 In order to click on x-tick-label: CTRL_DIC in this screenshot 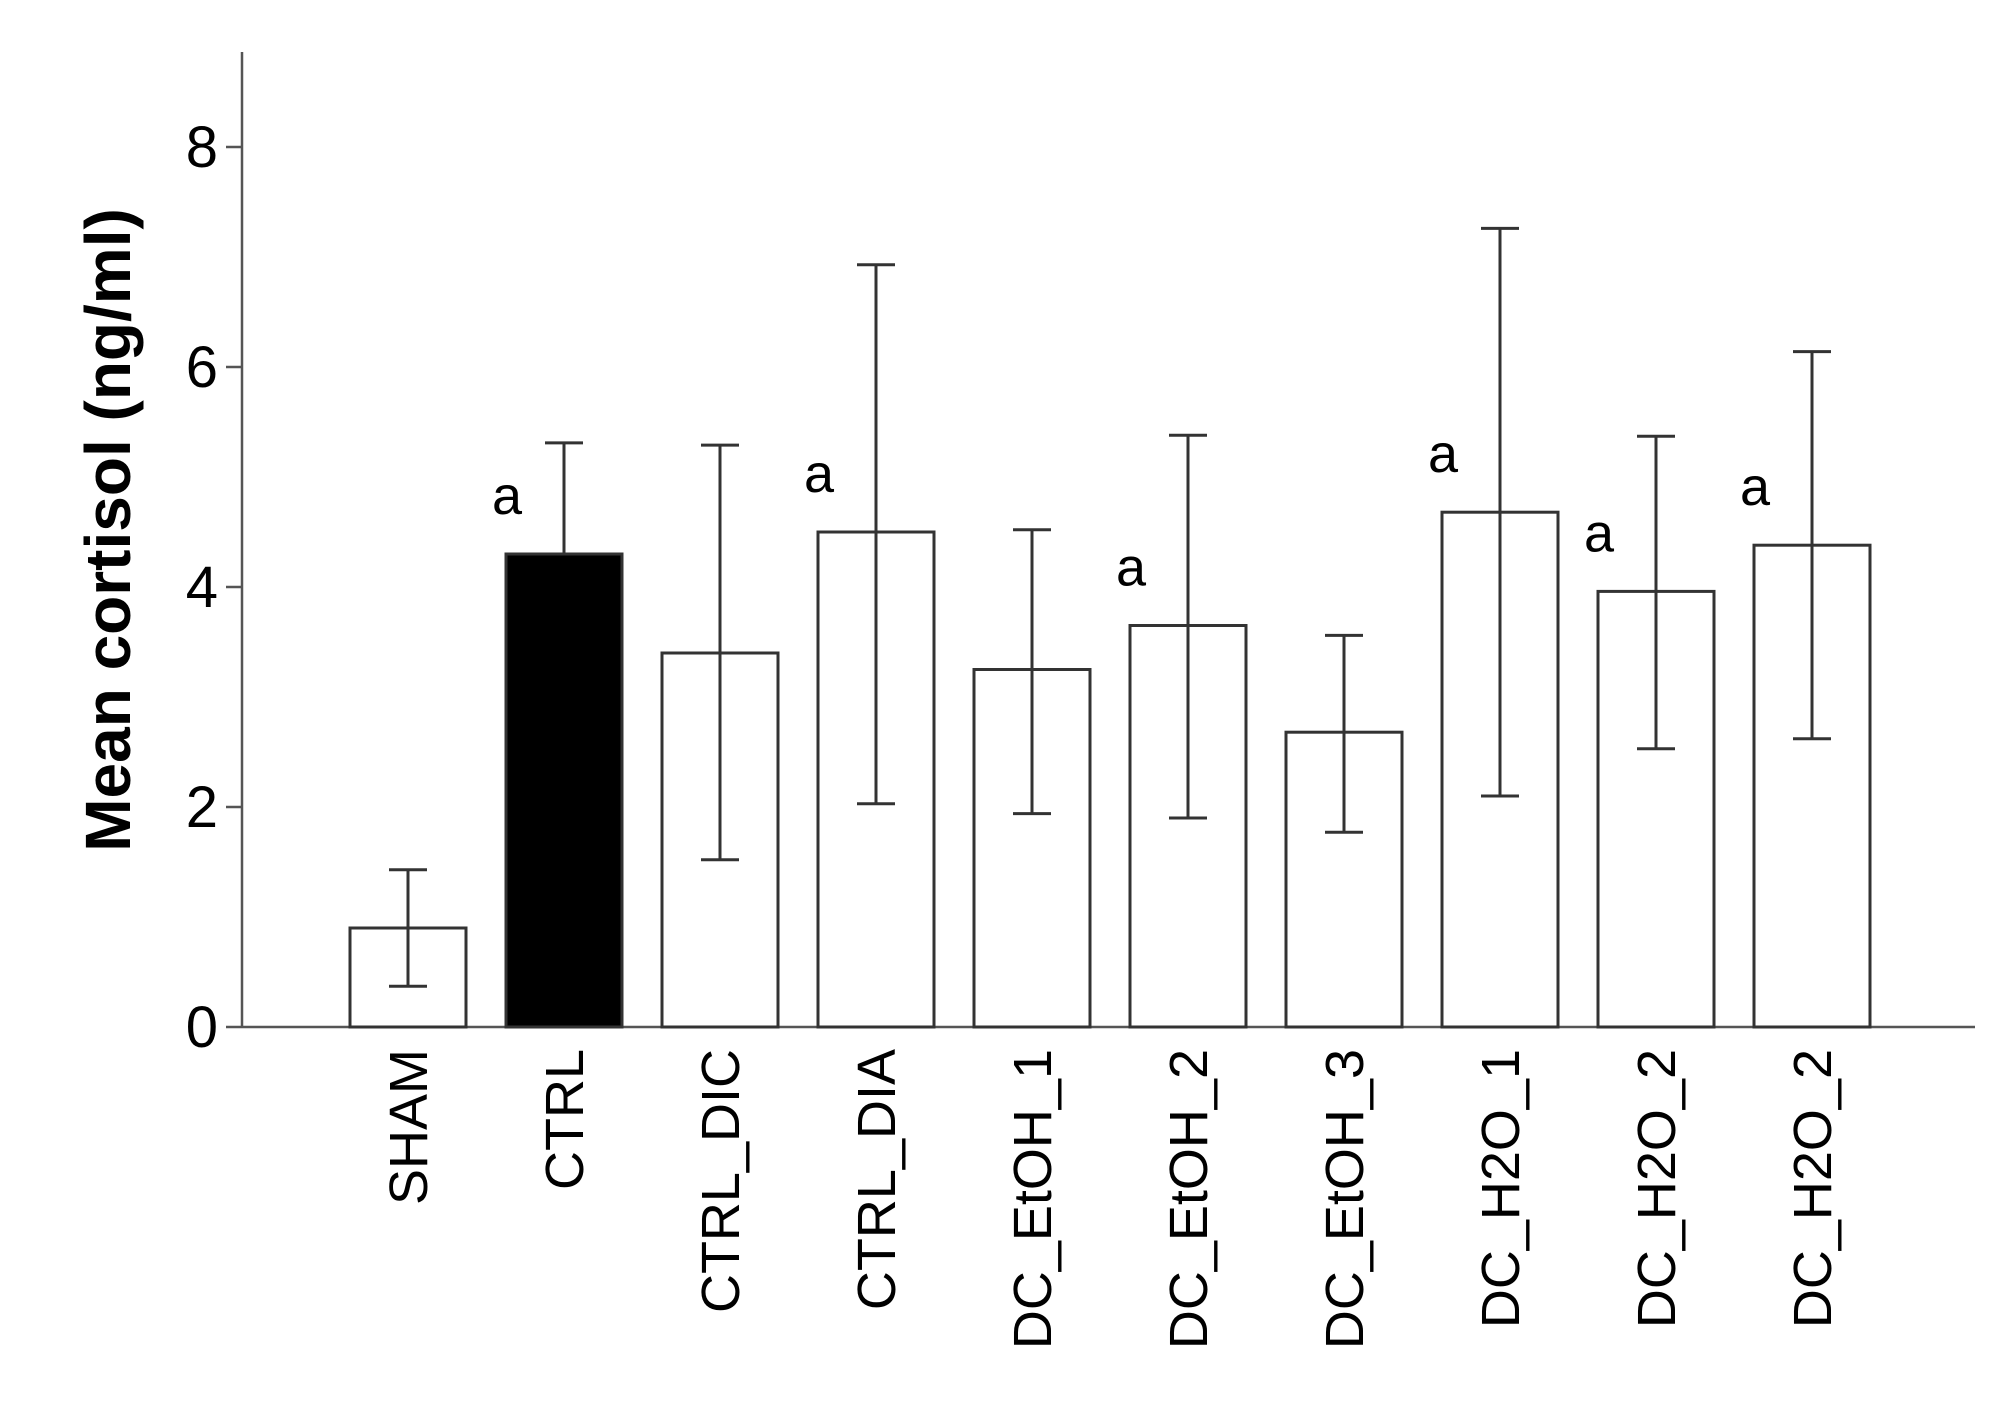, I will do `click(721, 1181)`.